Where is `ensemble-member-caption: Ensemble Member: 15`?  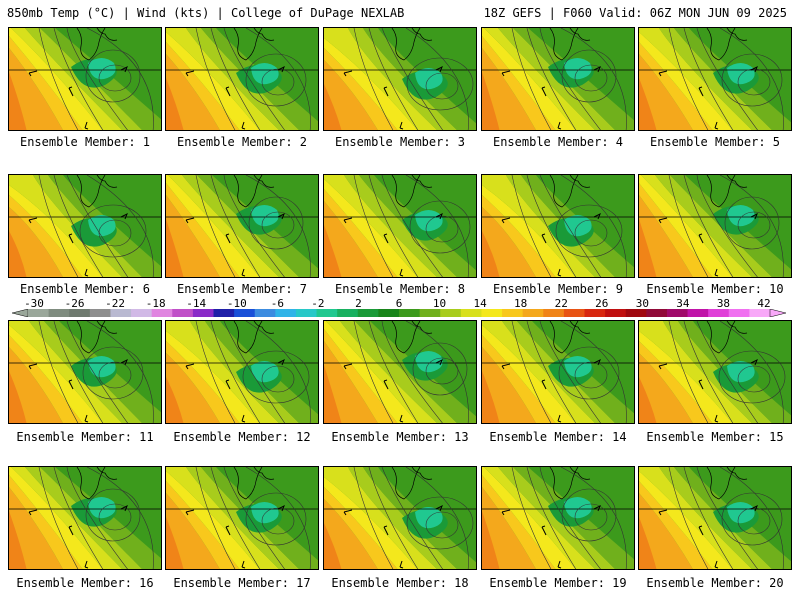
ensemble-member-caption: Ensemble Member: 15 is located at coordinates (715, 437).